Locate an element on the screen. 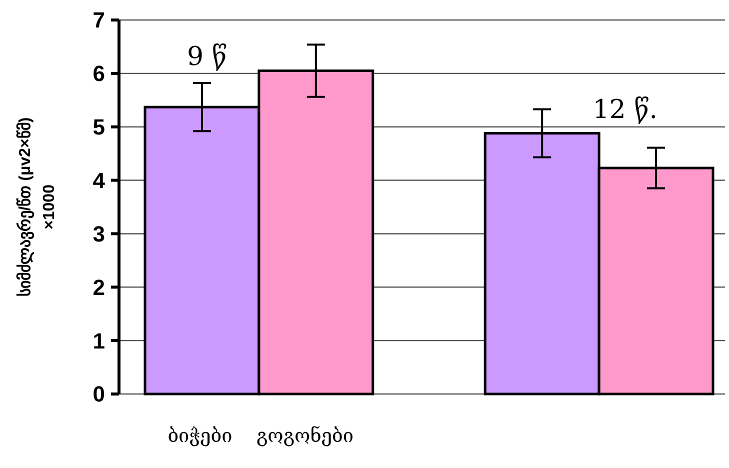 This screenshot has width=729, height=468. y-tick-label: 4 is located at coordinates (99, 180).